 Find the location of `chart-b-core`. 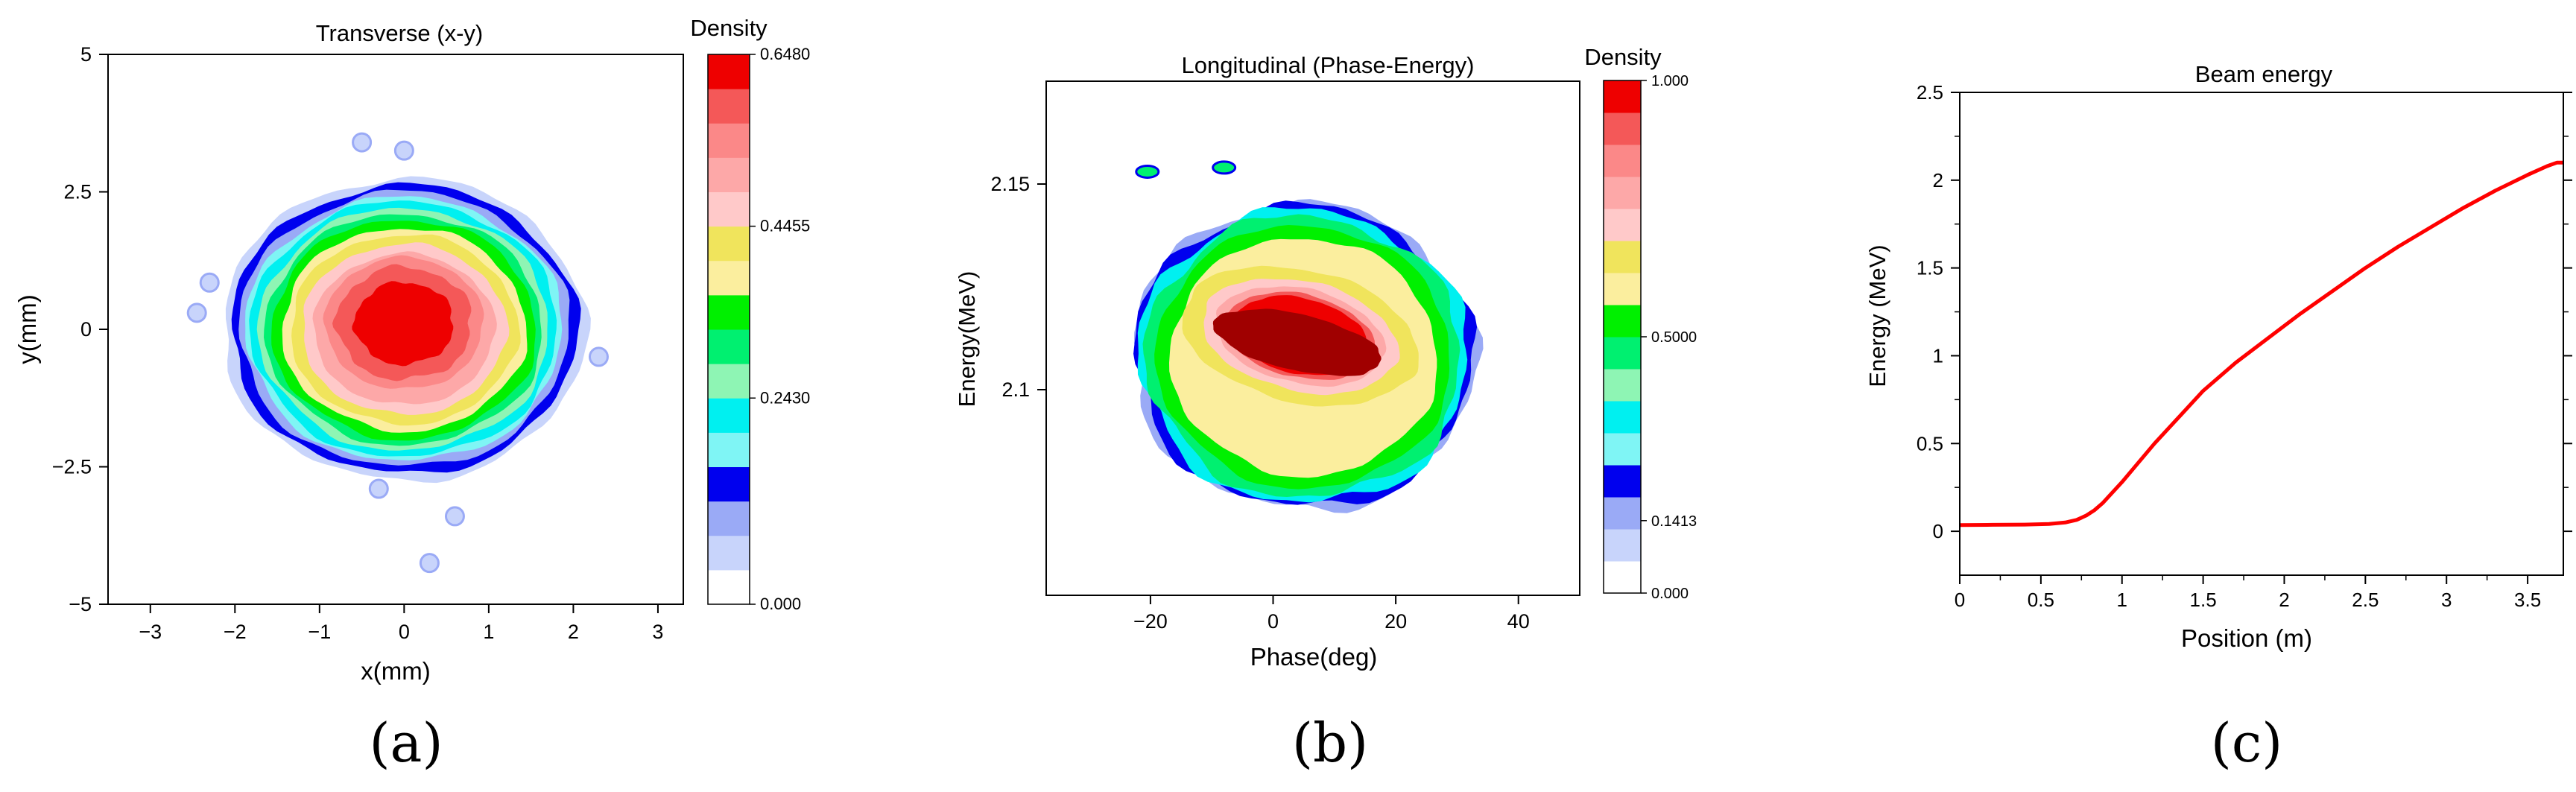

chart-b-core is located at coordinates (1297, 342).